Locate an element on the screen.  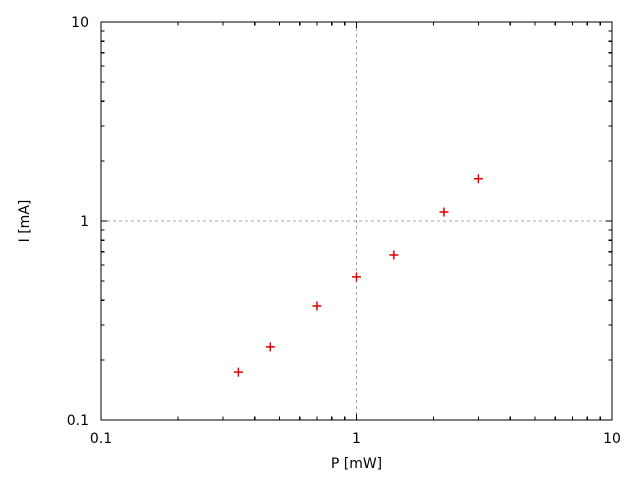
x-tick-label: 1 is located at coordinates (356, 439).